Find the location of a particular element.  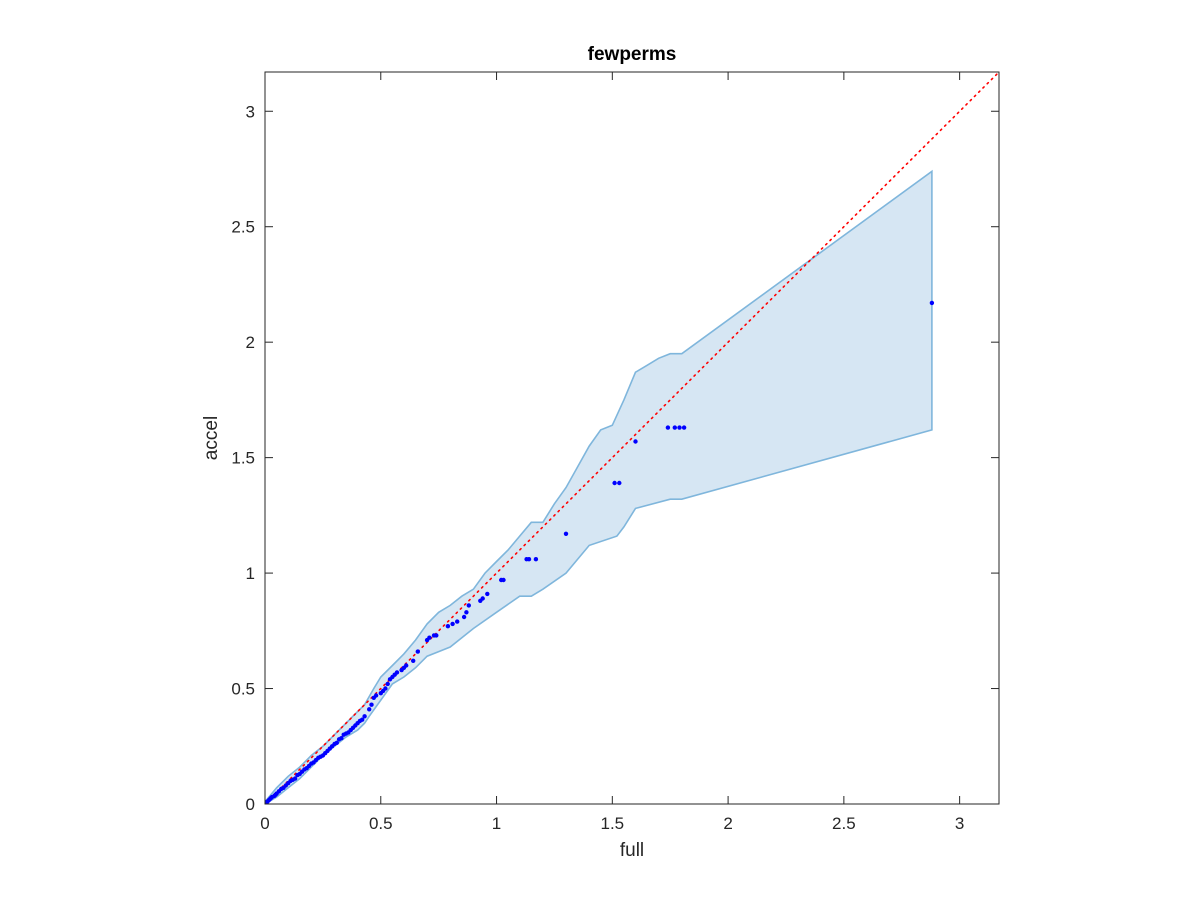

y-axis-label: accel is located at coordinates (211, 438).